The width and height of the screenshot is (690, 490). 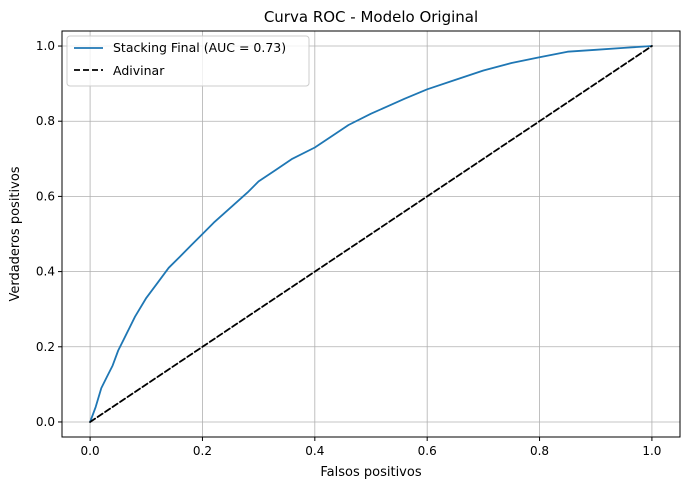 What do you see at coordinates (90, 451) in the screenshot?
I see `x-tick-label: 0.0` at bounding box center [90, 451].